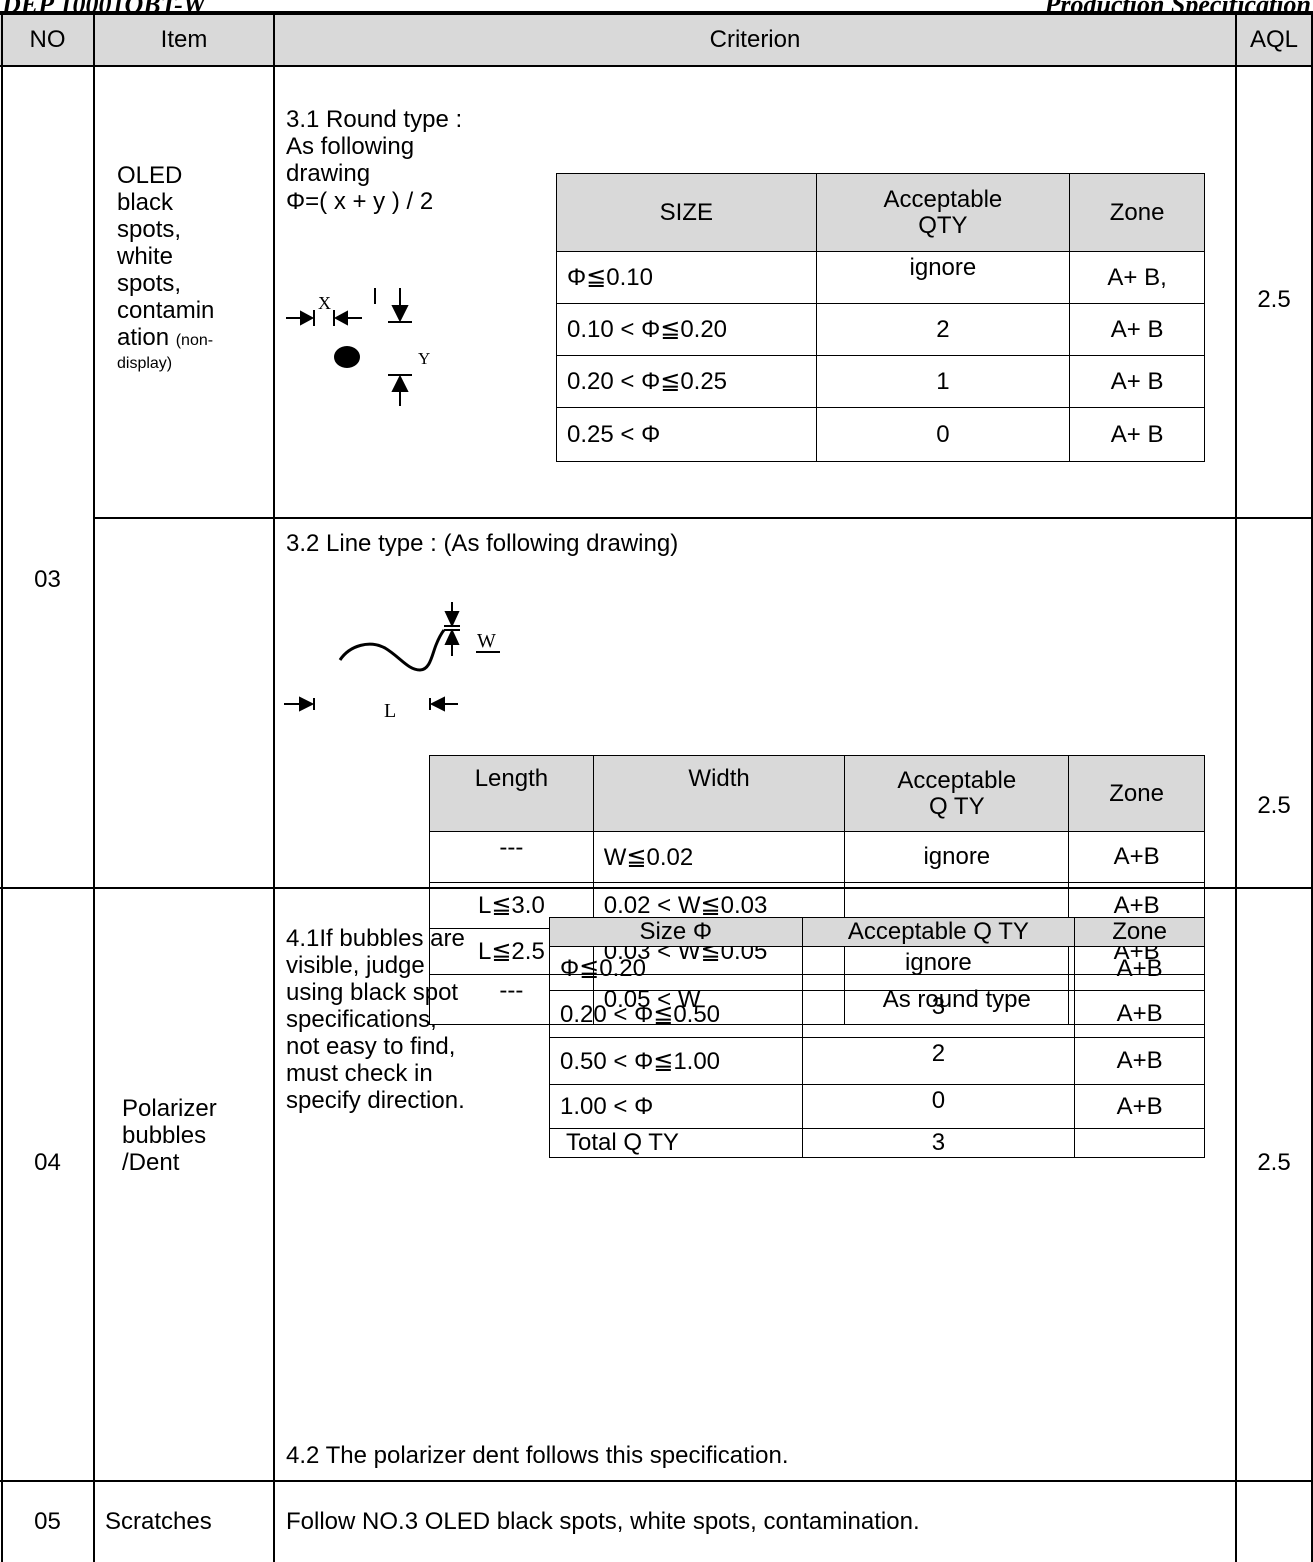 The width and height of the screenshot is (1313, 1562). What do you see at coordinates (184, 39) in the screenshot?
I see `col-header-item: Item` at bounding box center [184, 39].